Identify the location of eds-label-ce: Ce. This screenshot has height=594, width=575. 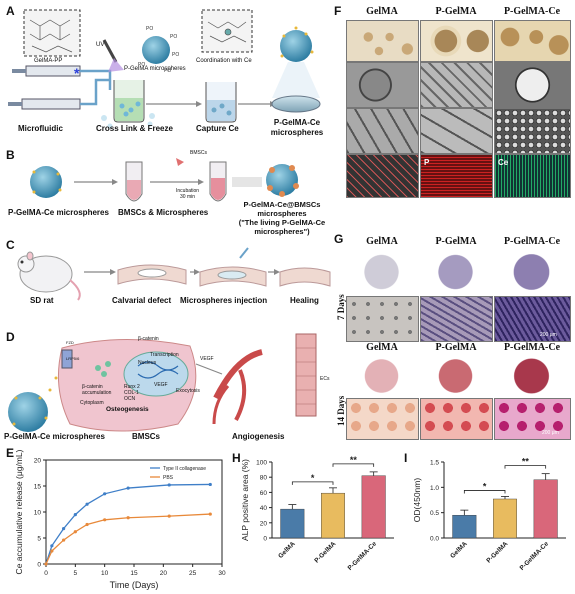
(503, 162).